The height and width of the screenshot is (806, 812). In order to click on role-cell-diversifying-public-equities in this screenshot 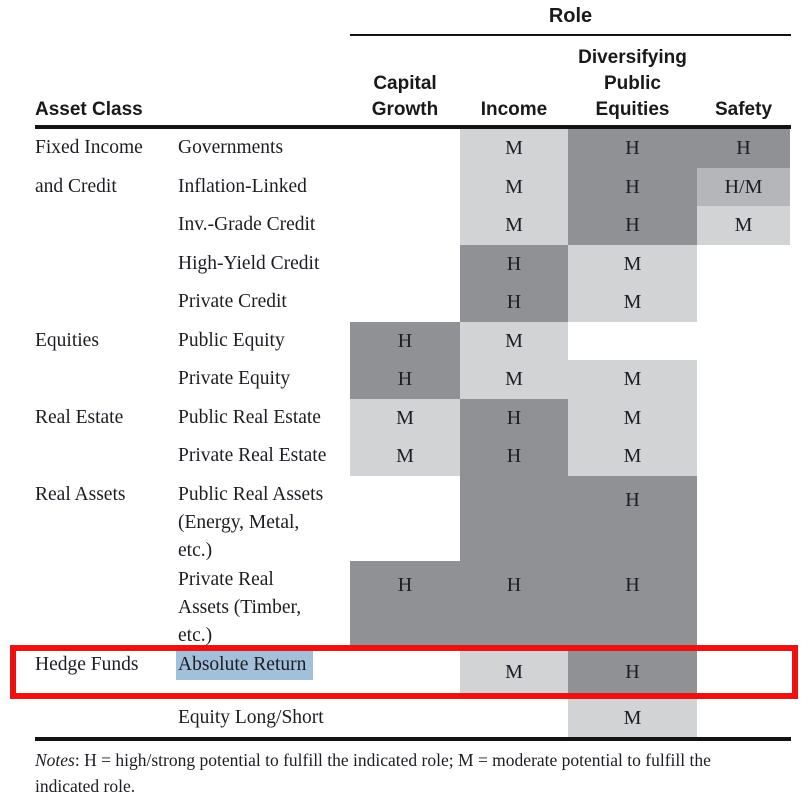, I will do `click(632, 341)`.